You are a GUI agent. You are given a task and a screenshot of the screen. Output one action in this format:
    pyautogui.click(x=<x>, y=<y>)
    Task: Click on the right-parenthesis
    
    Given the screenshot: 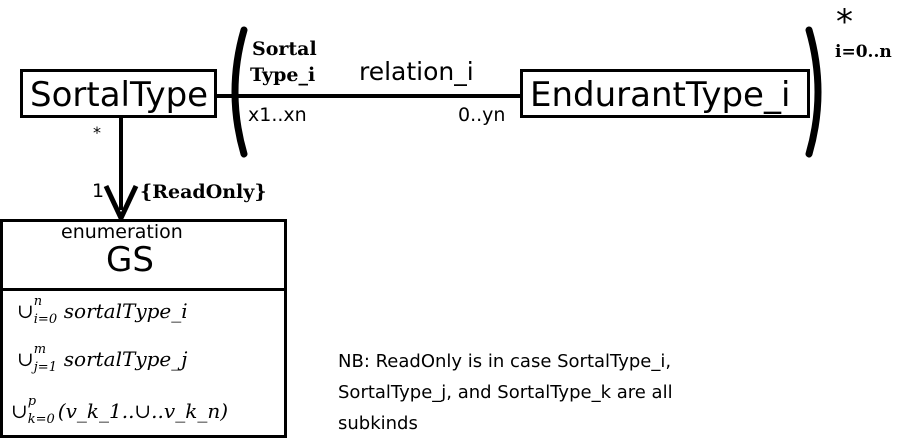 What is the action you would take?
    pyautogui.click(x=813, y=92)
    